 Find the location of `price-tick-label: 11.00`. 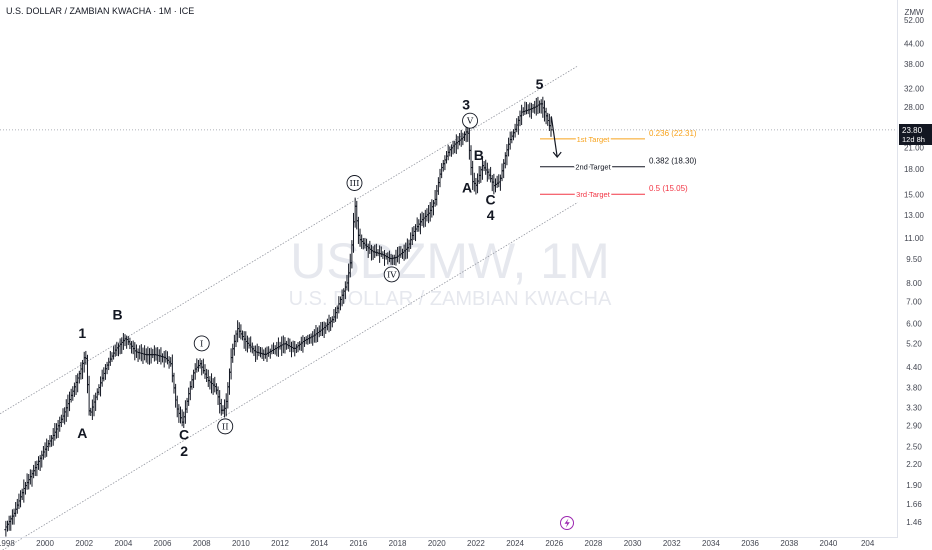

price-tick-label: 11.00 is located at coordinates (914, 238).